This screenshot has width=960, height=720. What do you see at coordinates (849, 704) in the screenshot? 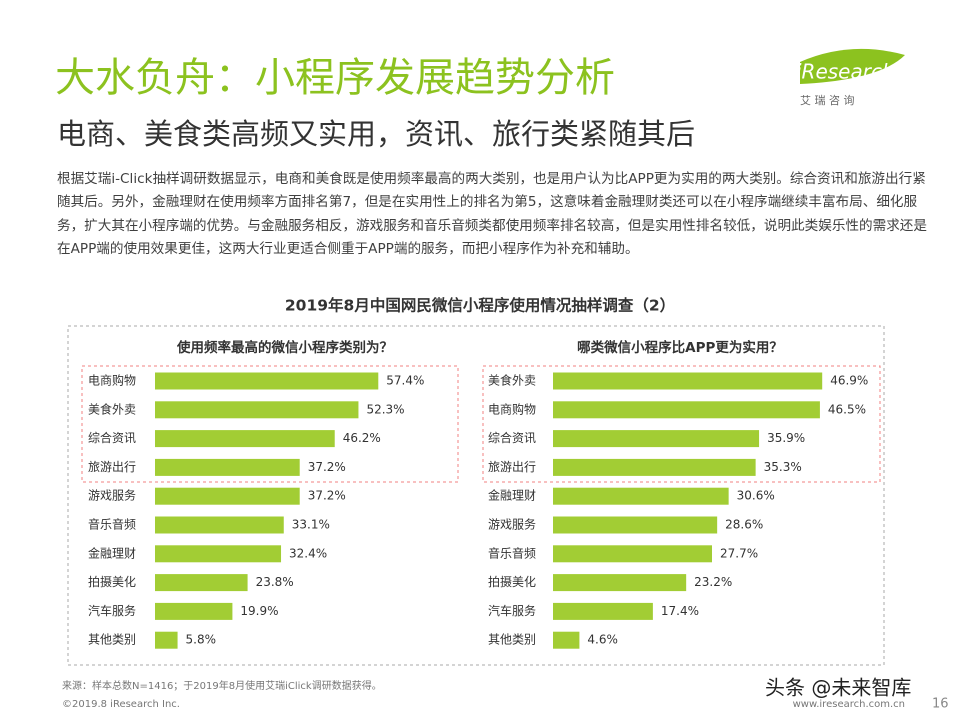
I see `website: www.iresearch.com.cn` at bounding box center [849, 704].